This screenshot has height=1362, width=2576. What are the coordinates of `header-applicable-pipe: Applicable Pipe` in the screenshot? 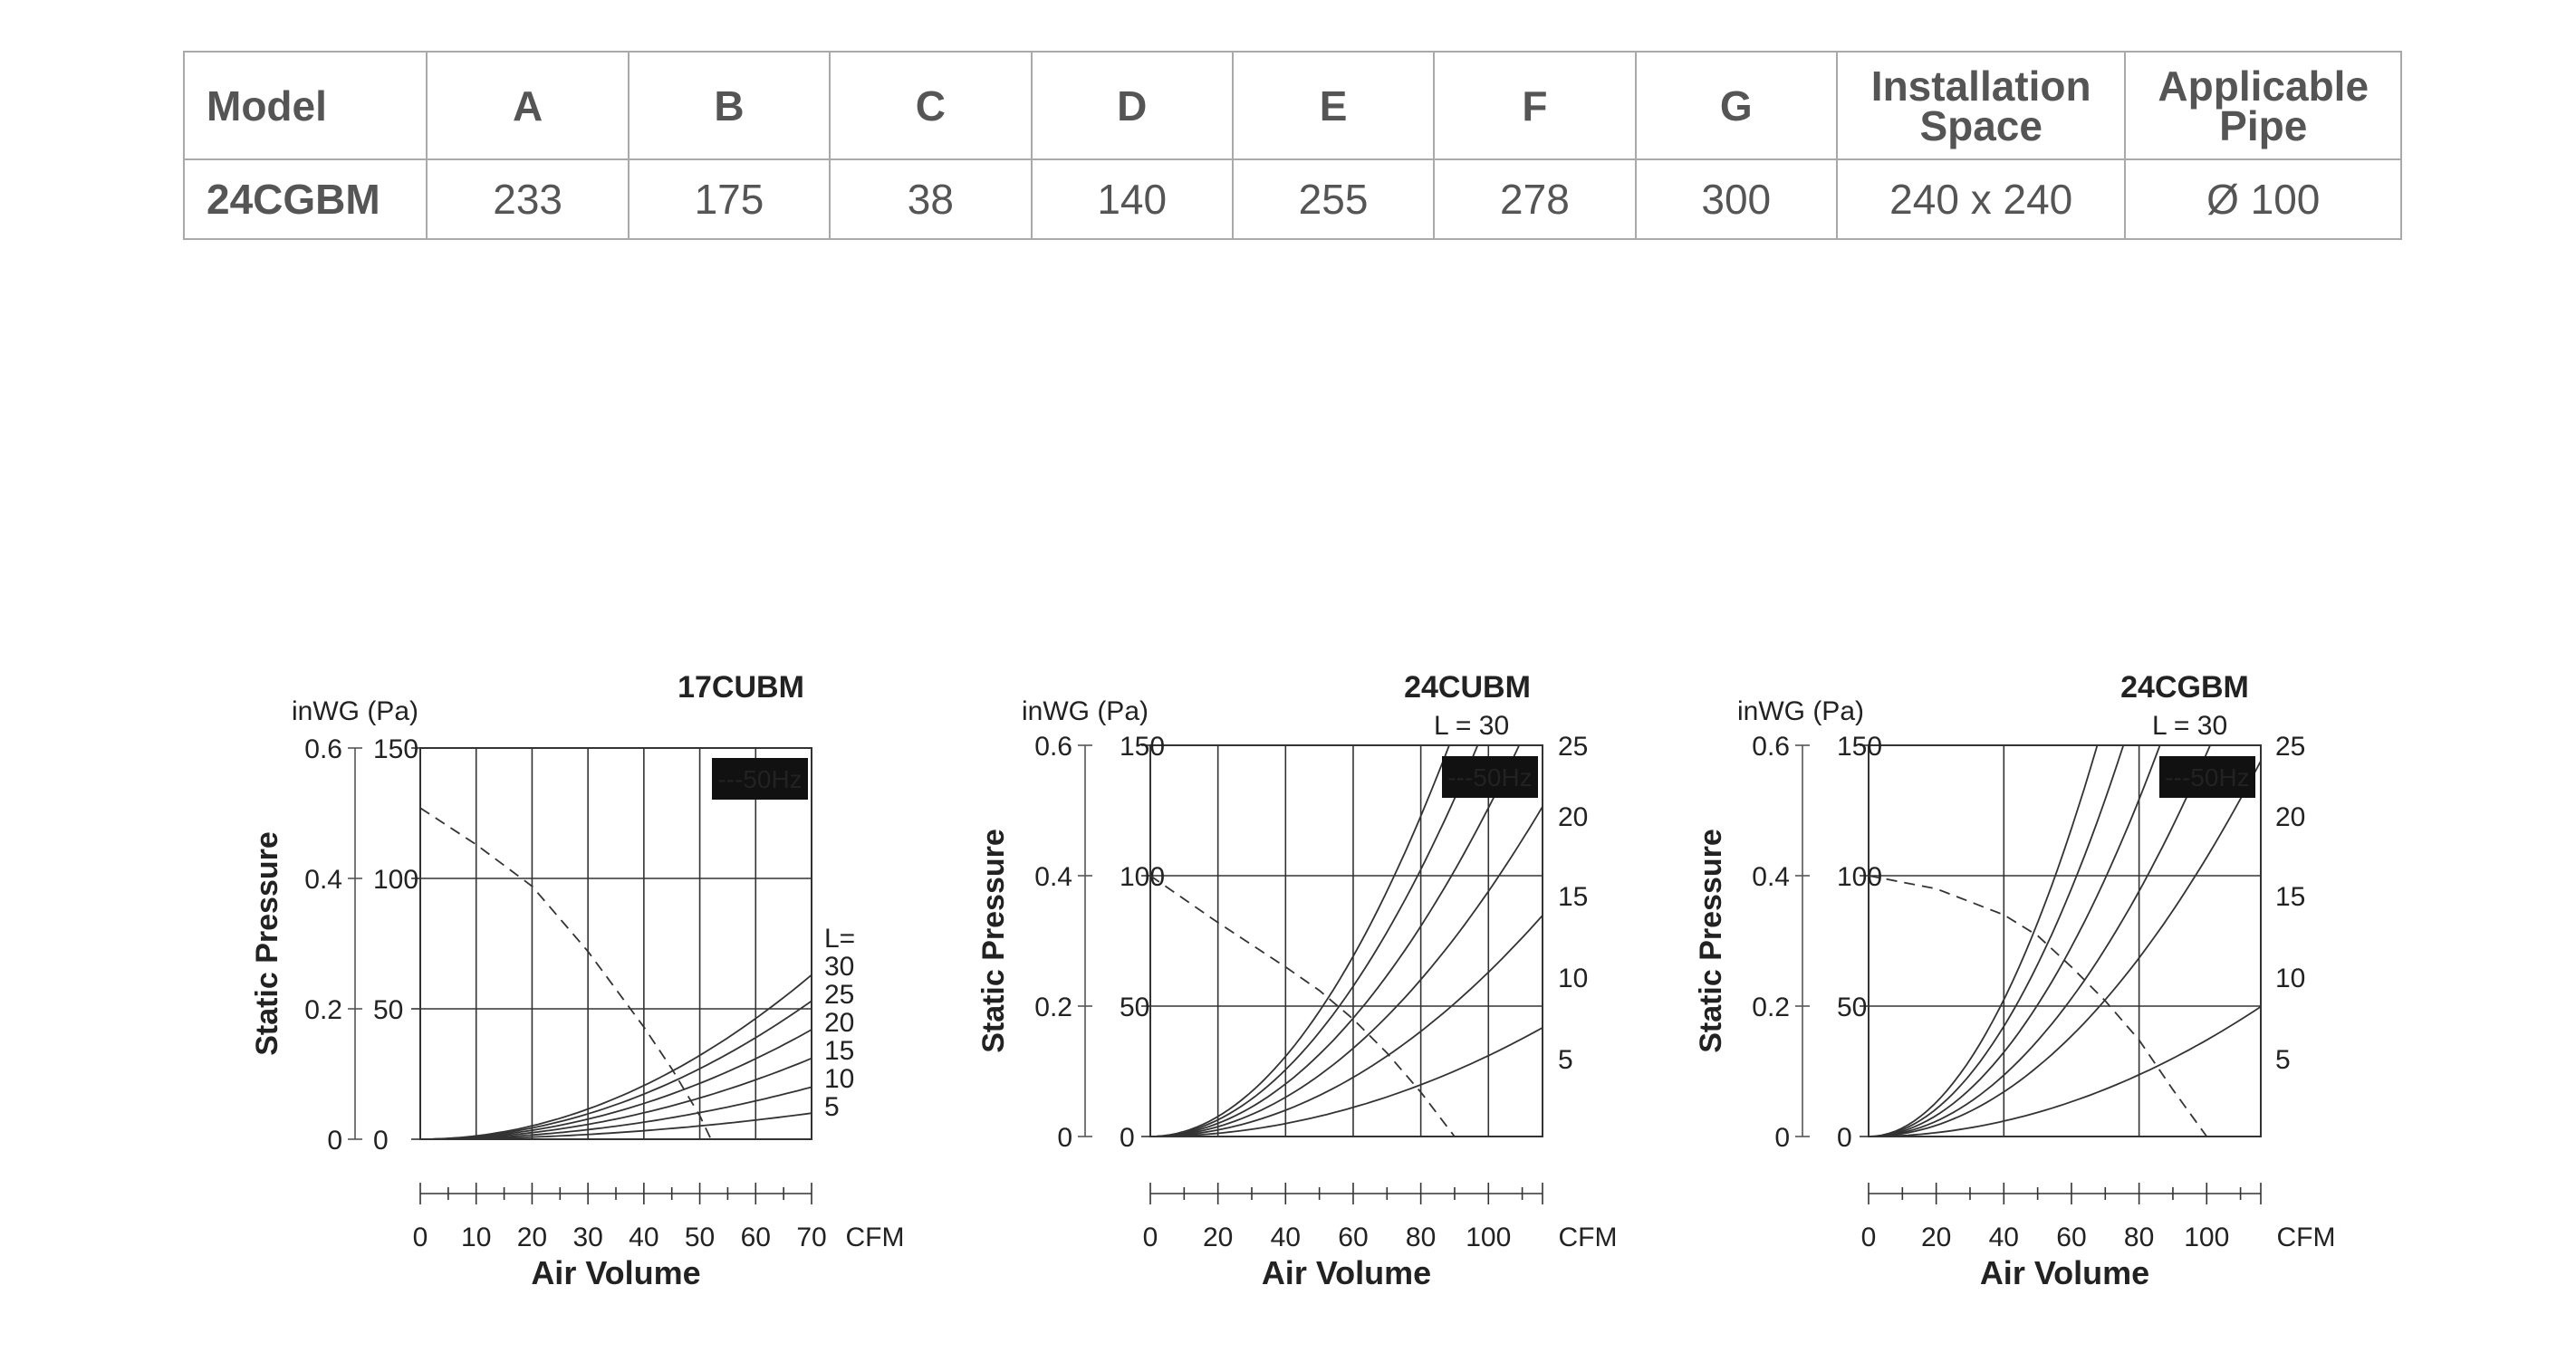 It's located at (2263, 105).